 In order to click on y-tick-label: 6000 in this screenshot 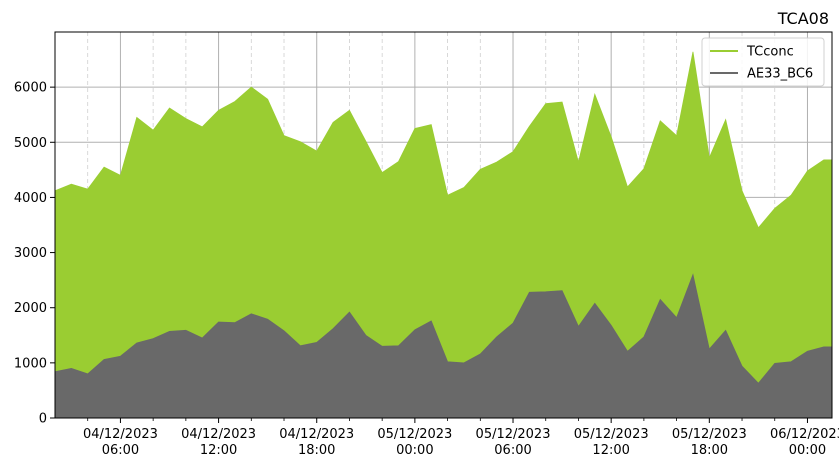, I will do `click(30, 88)`.